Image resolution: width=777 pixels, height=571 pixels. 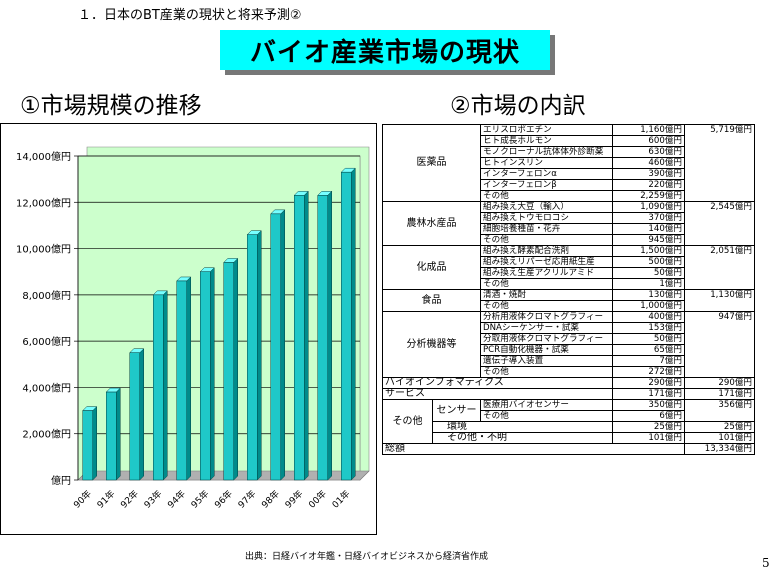 I want to click on category-label: 食品, so click(x=431, y=300).